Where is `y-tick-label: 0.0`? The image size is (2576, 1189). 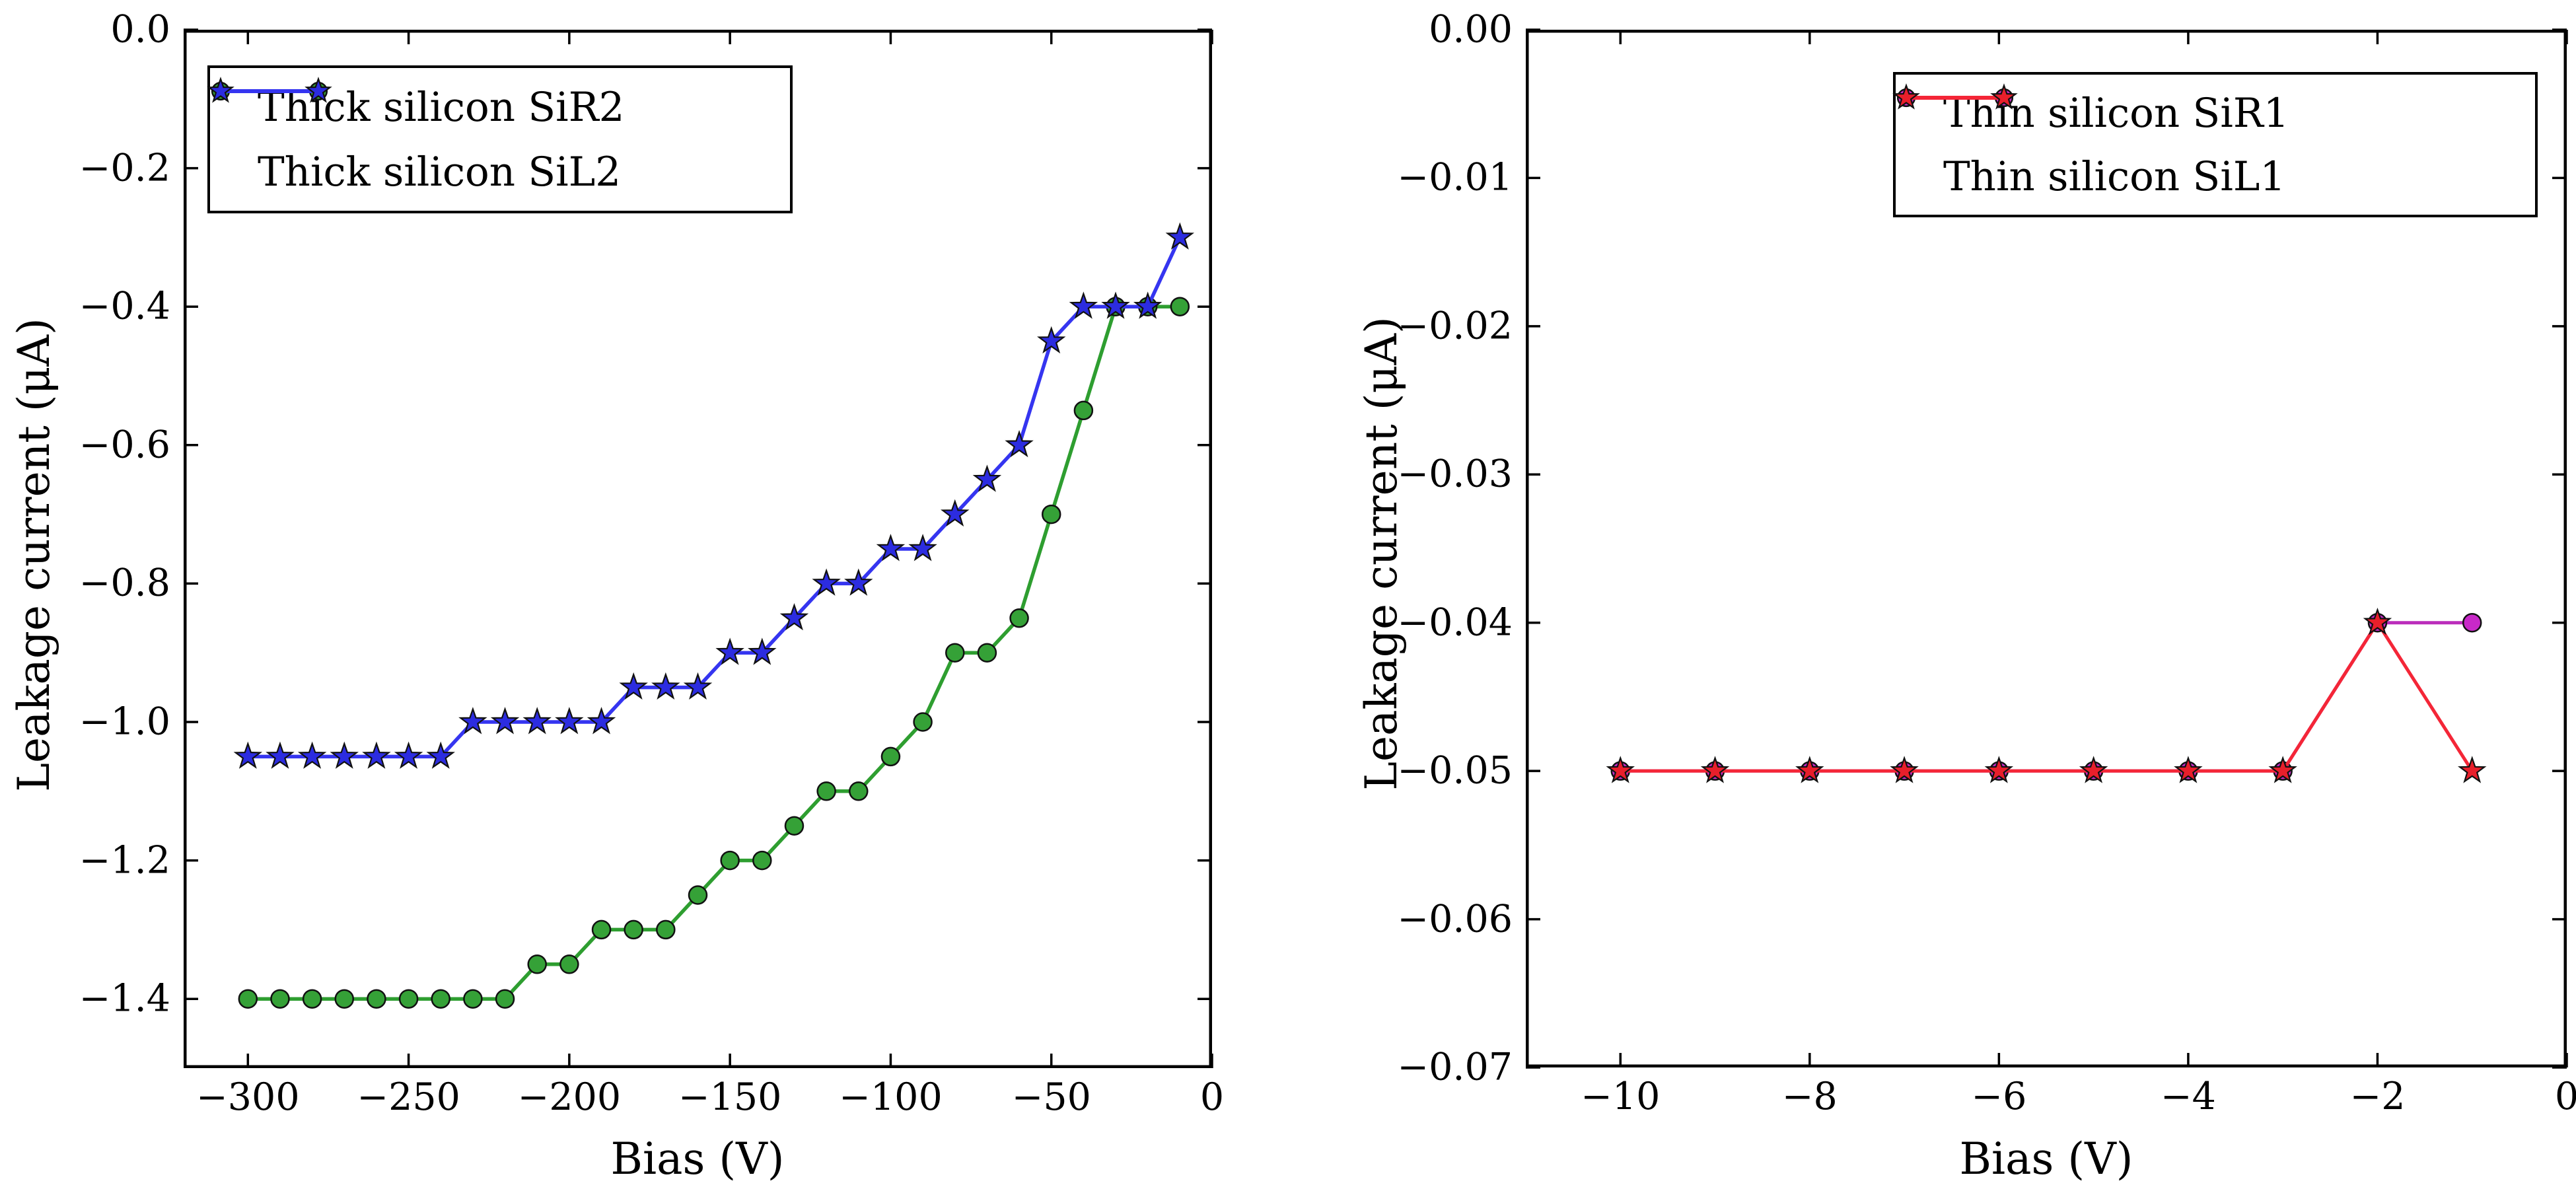
y-tick-label: 0.0 is located at coordinates (140, 30).